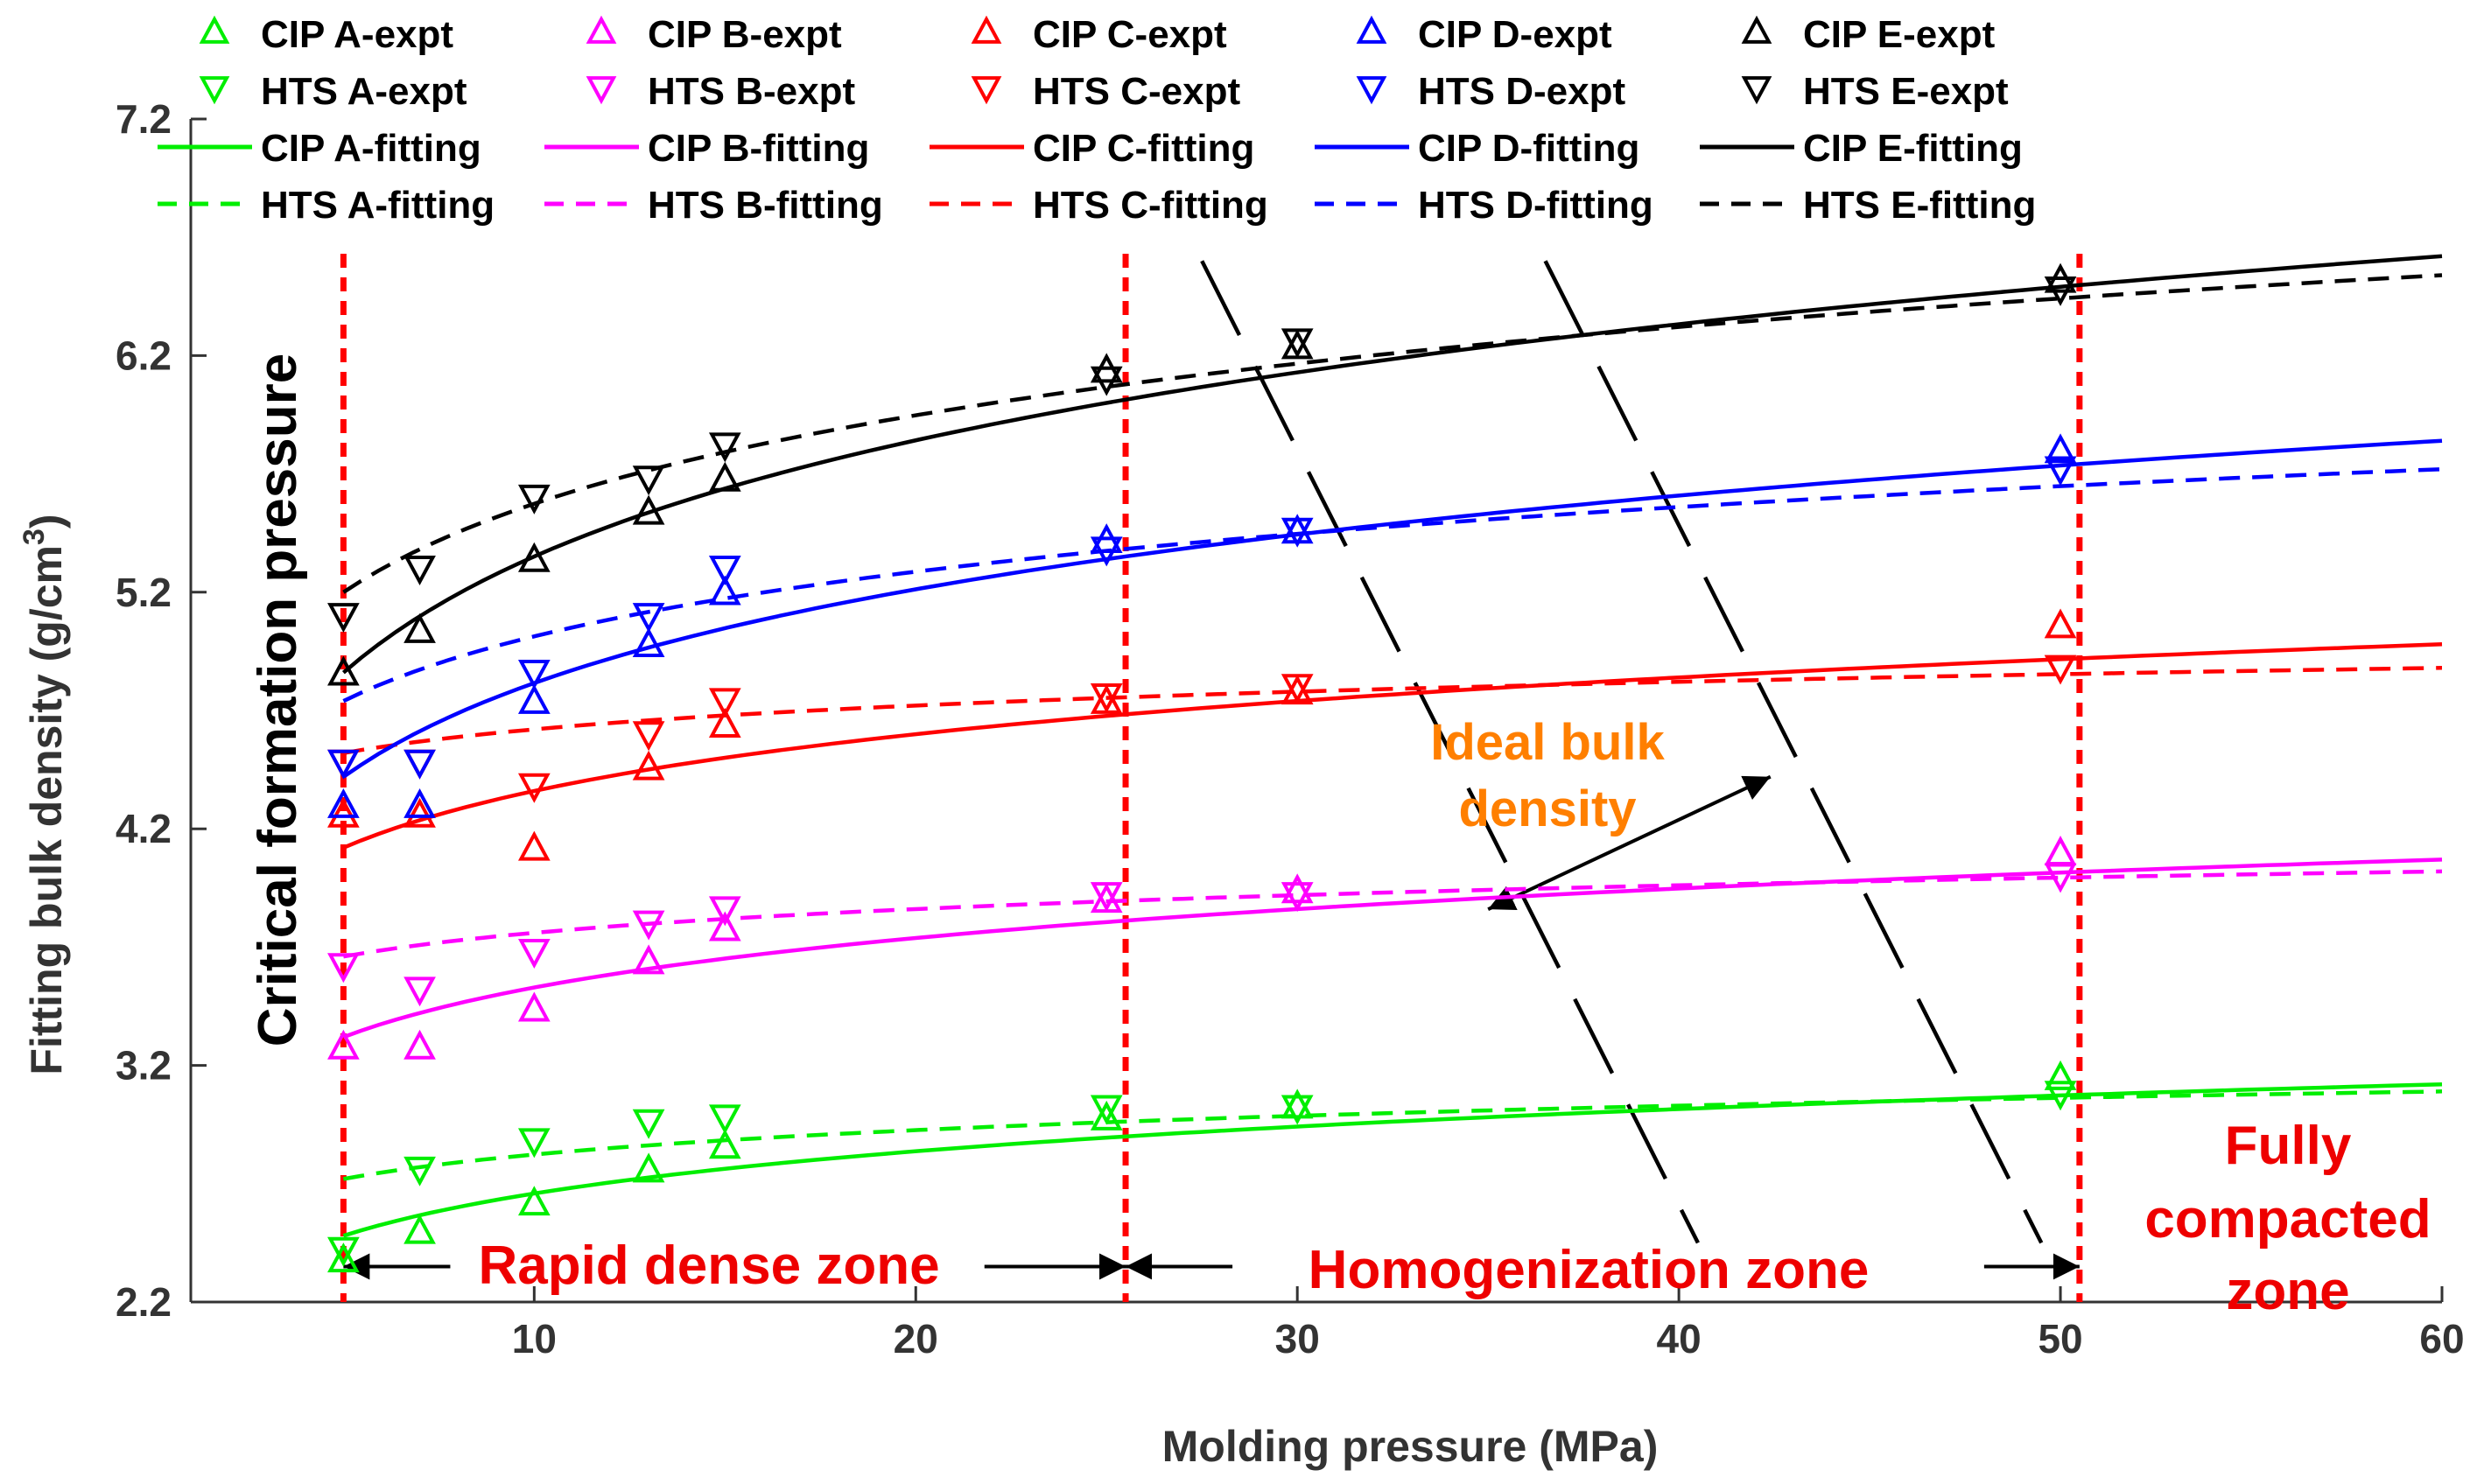 The width and height of the screenshot is (2484, 1484). What do you see at coordinates (364, 91) in the screenshot?
I see `legend-hts-expt-label-a: HTS A-expt` at bounding box center [364, 91].